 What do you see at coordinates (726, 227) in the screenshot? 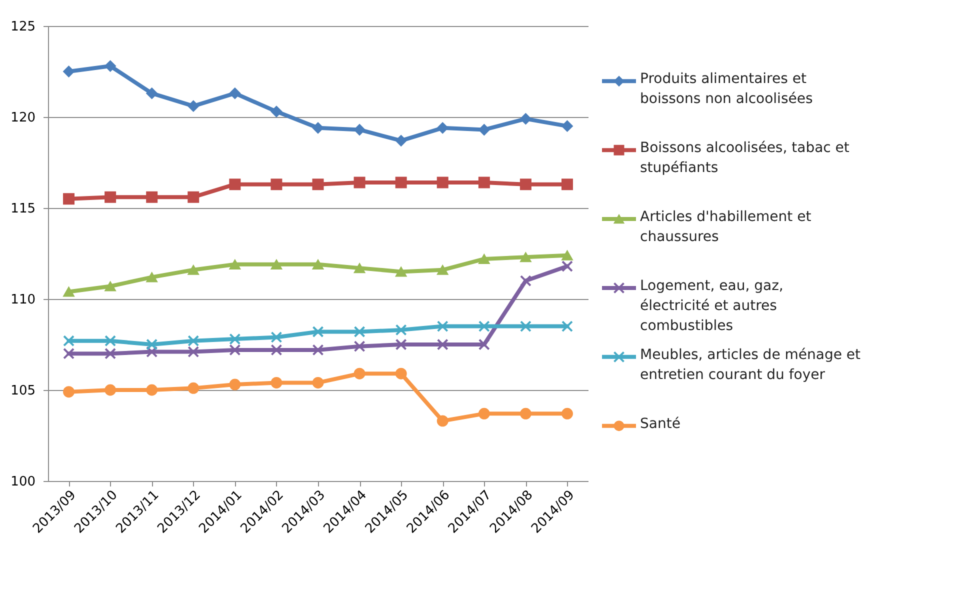
I see `legend-label: Articles d'habillement et chaussures` at bounding box center [726, 227].